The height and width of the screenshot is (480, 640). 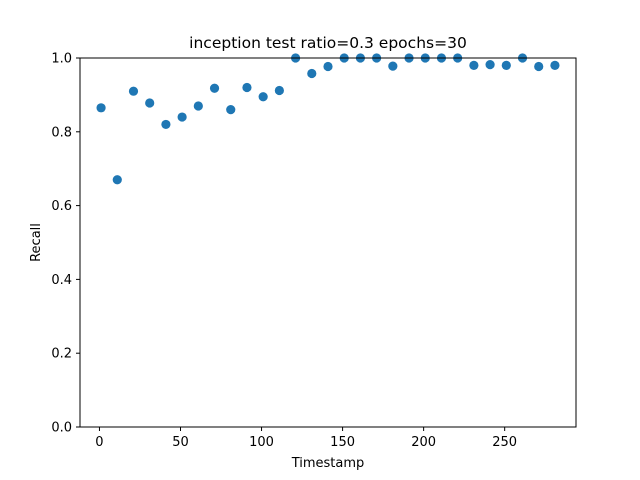 What do you see at coordinates (261, 442) in the screenshot?
I see `x-tick-label: 100` at bounding box center [261, 442].